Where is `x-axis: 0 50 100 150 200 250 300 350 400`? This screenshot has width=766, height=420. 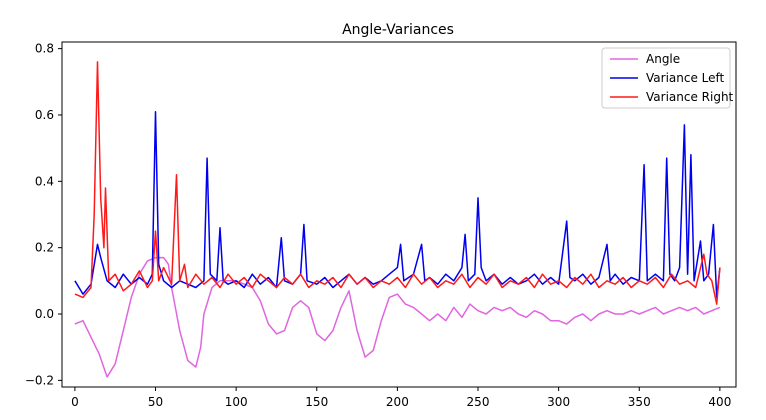
x-axis: 0 50 100 150 200 250 300 350 400 is located at coordinates (401, 398).